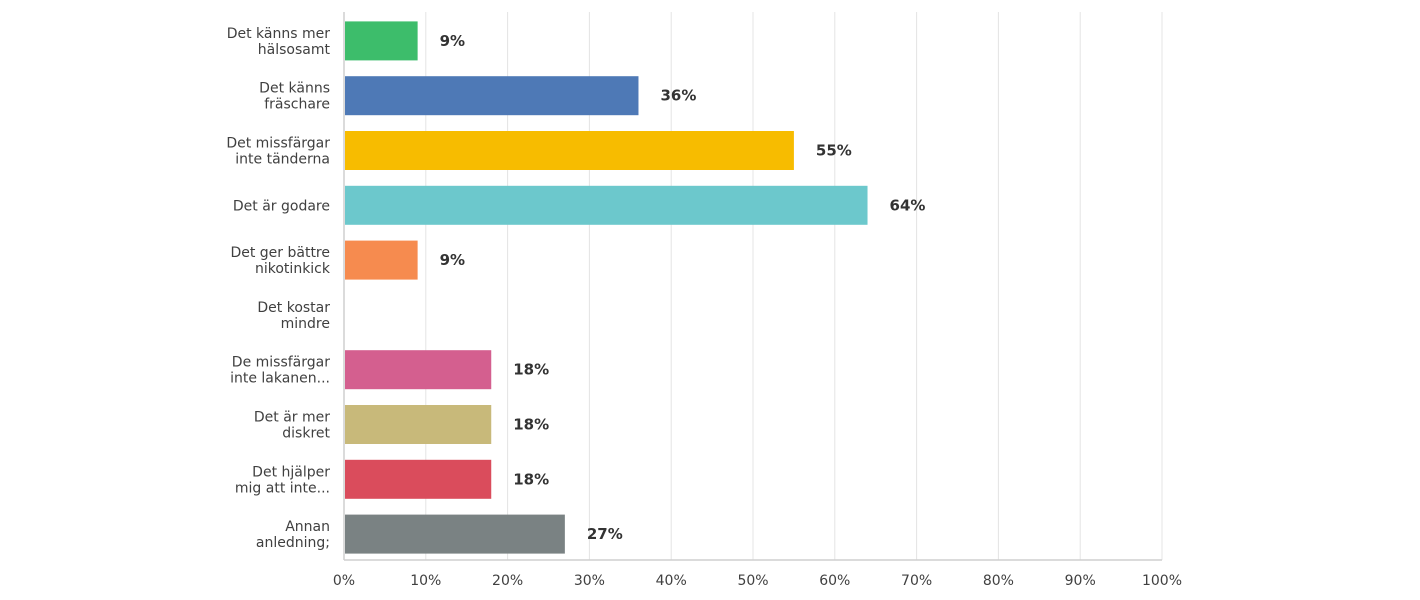 The image size is (1420, 600). What do you see at coordinates (1162, 581) in the screenshot?
I see `x-tick-label: 100%` at bounding box center [1162, 581].